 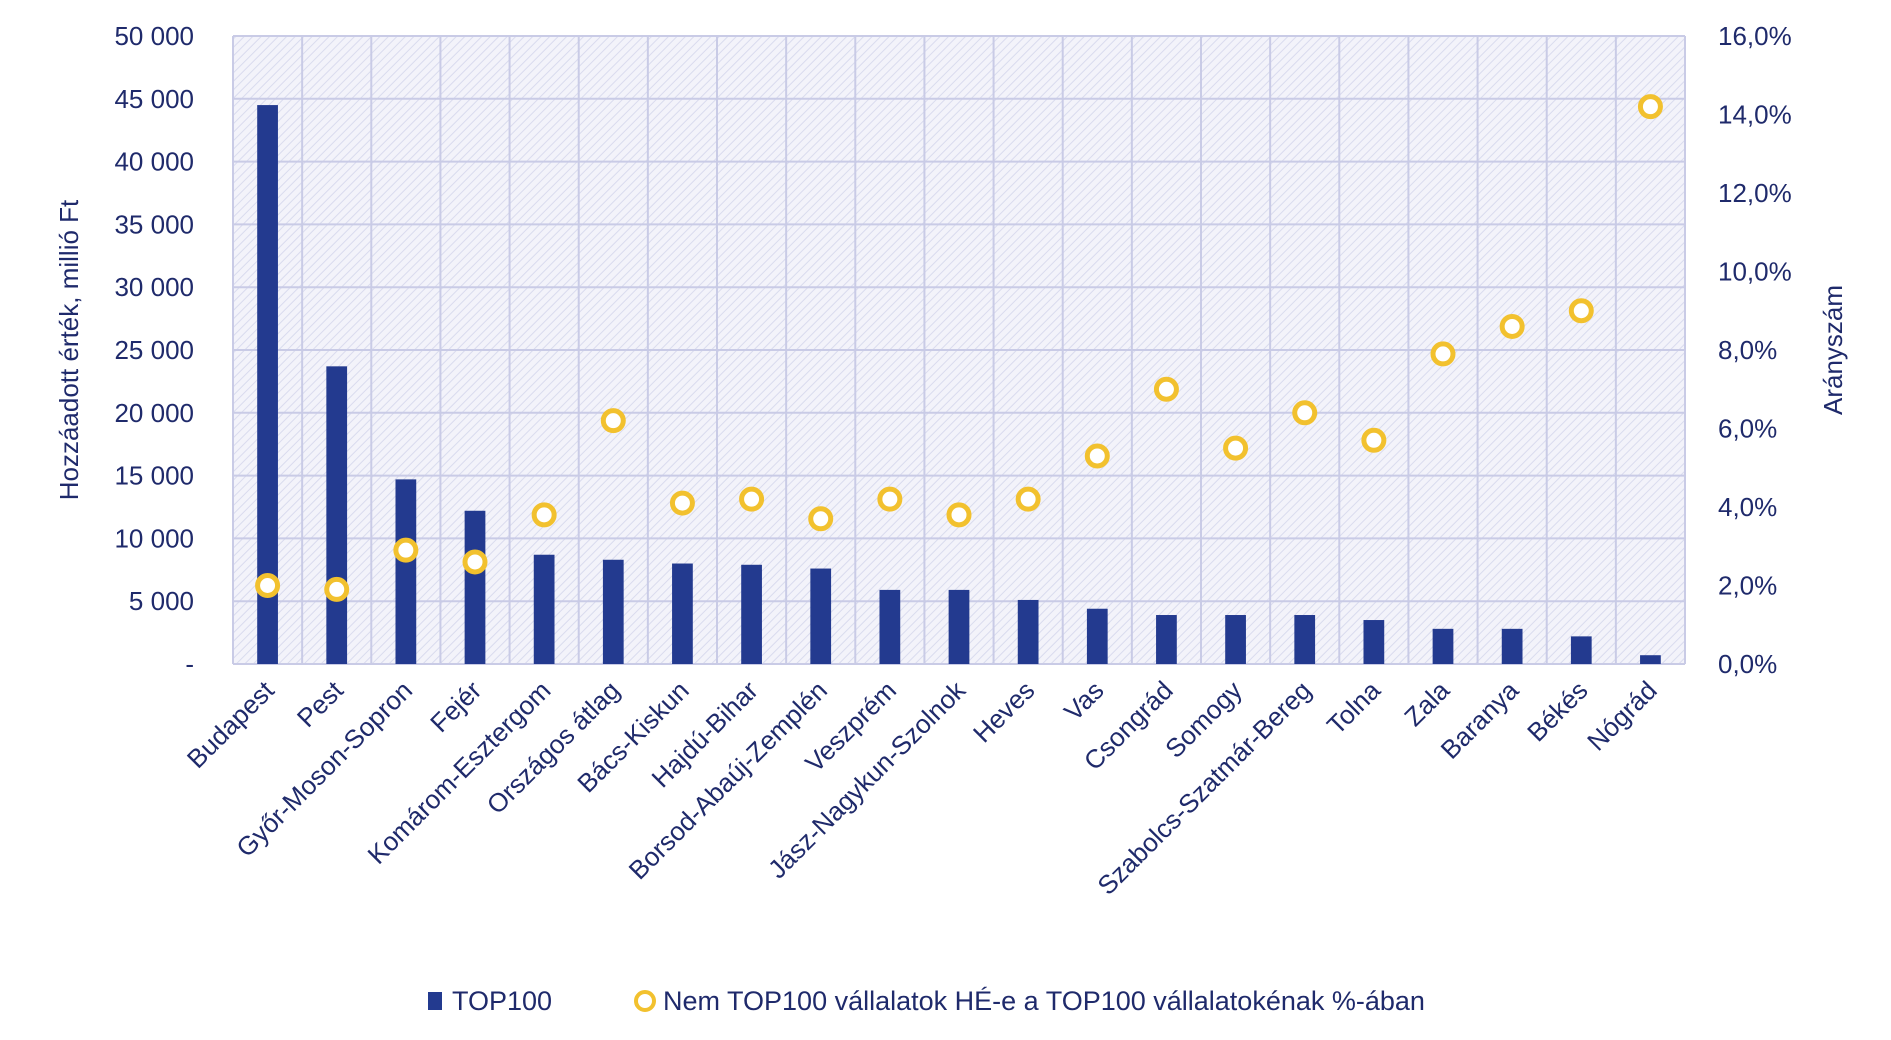 I want to click on category-label: Tolna, so click(x=1354, y=708).